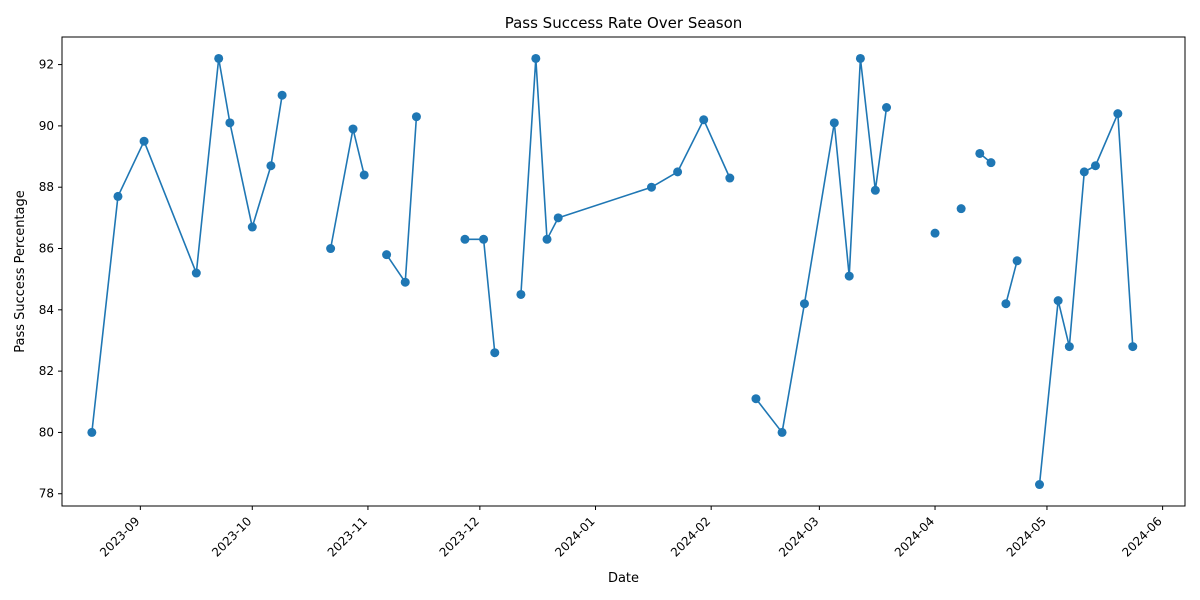  What do you see at coordinates (119, 536) in the screenshot?
I see `x-tick-label: 2023-09` at bounding box center [119, 536].